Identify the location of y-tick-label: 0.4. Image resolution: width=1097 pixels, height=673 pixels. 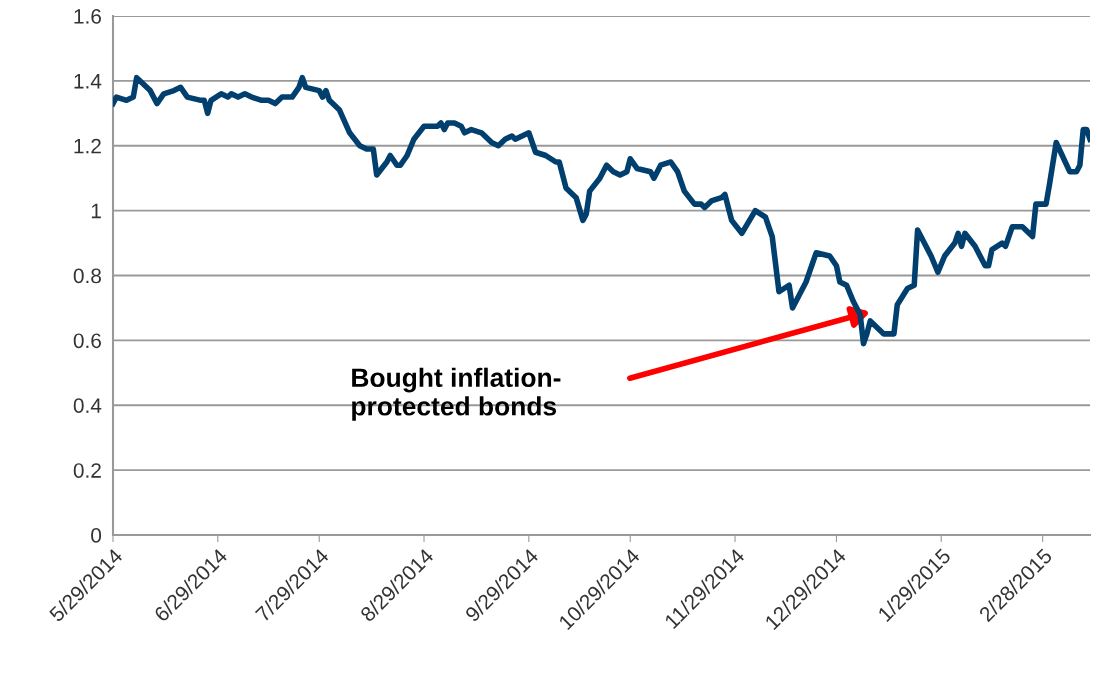
(87, 405).